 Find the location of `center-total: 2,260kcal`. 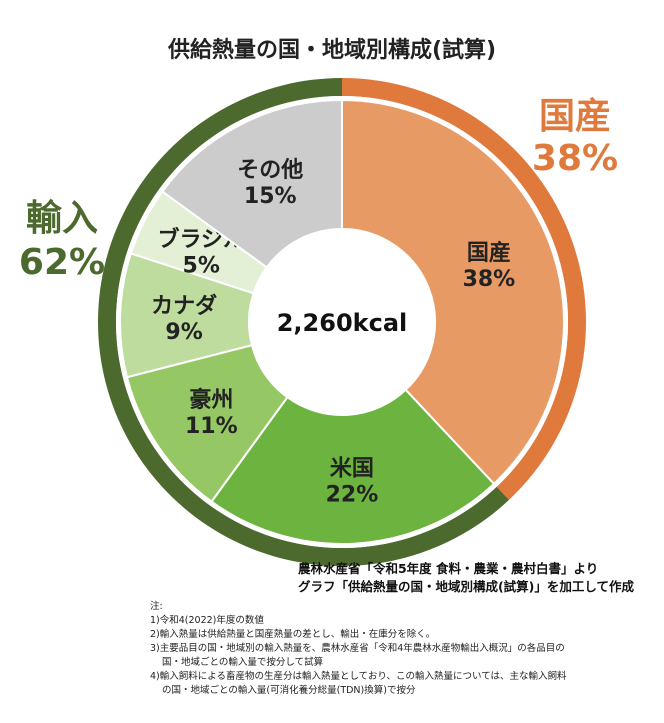

center-total: 2,260kcal is located at coordinates (342, 323).